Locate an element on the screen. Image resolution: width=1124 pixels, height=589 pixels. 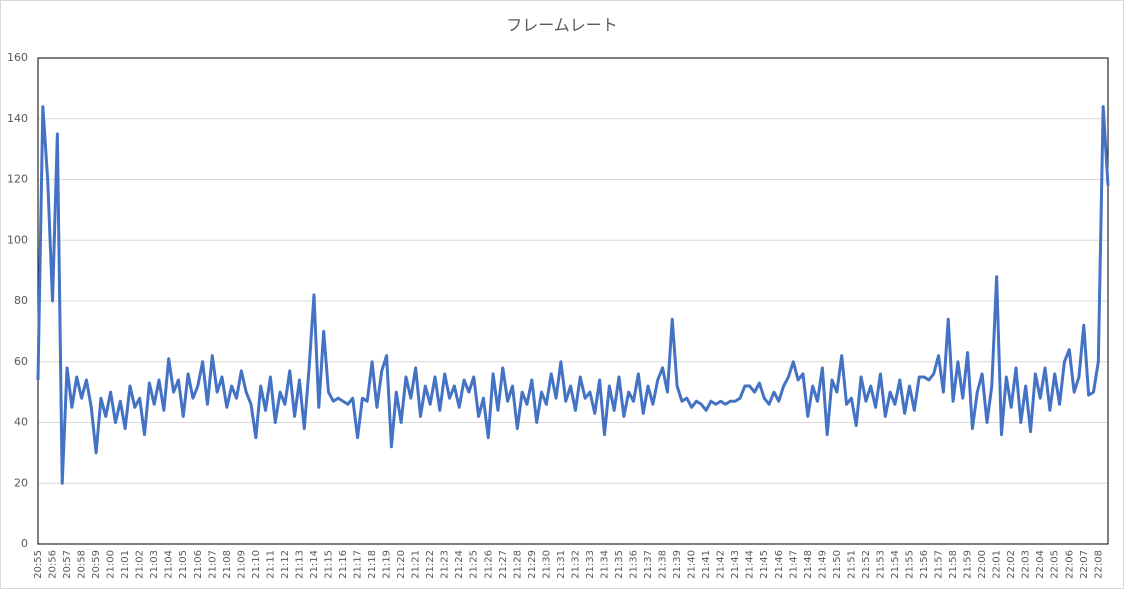
y-tick-label: 80 is located at coordinates (21, 300).